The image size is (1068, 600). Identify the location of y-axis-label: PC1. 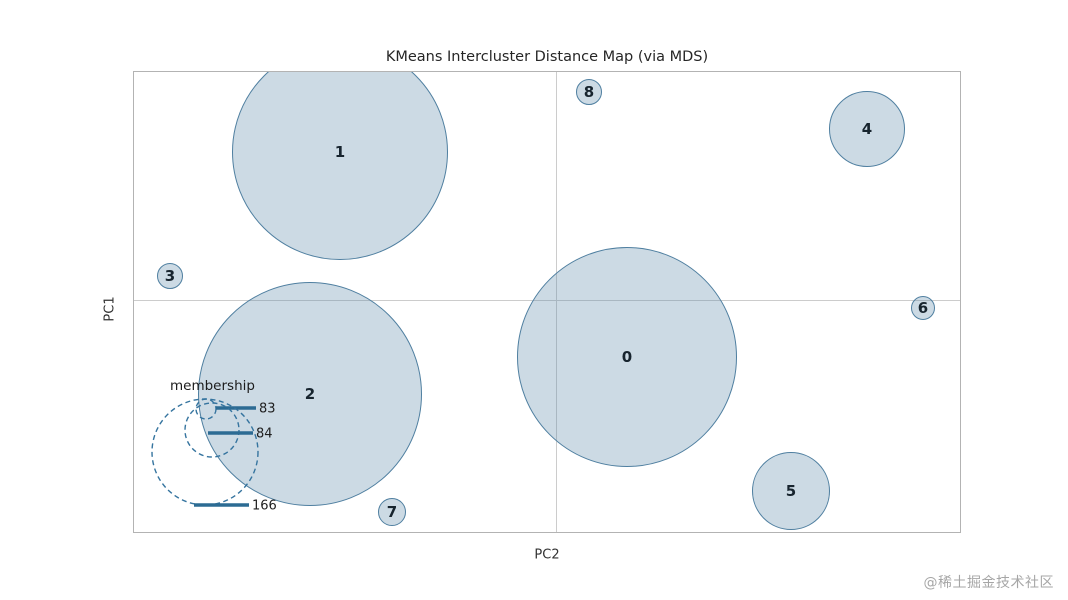
(110, 309).